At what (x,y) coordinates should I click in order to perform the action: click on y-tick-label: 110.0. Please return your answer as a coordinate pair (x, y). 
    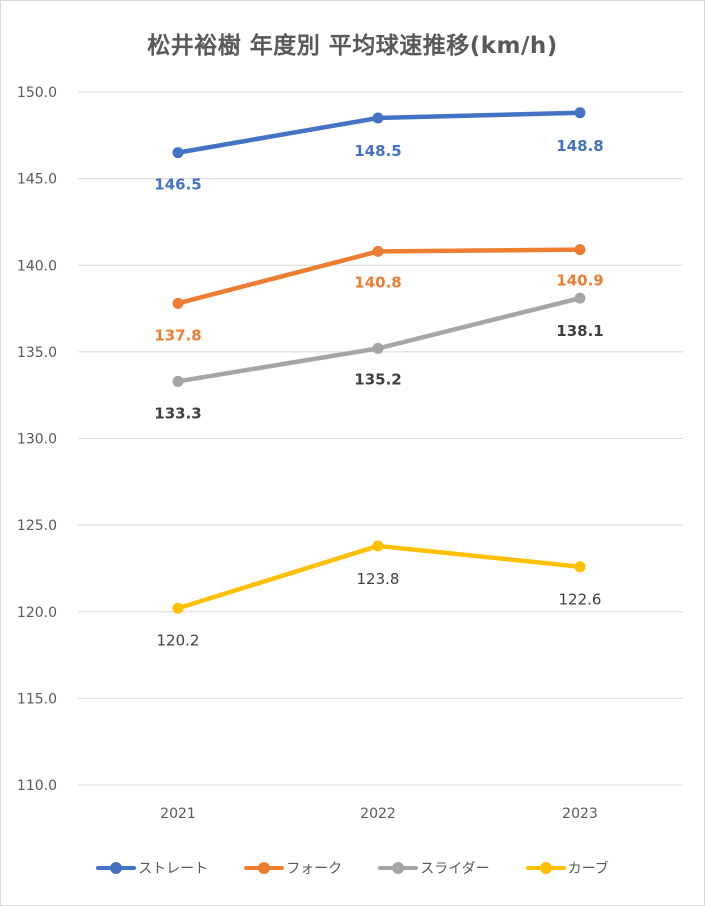
    Looking at the image, I should click on (37, 786).